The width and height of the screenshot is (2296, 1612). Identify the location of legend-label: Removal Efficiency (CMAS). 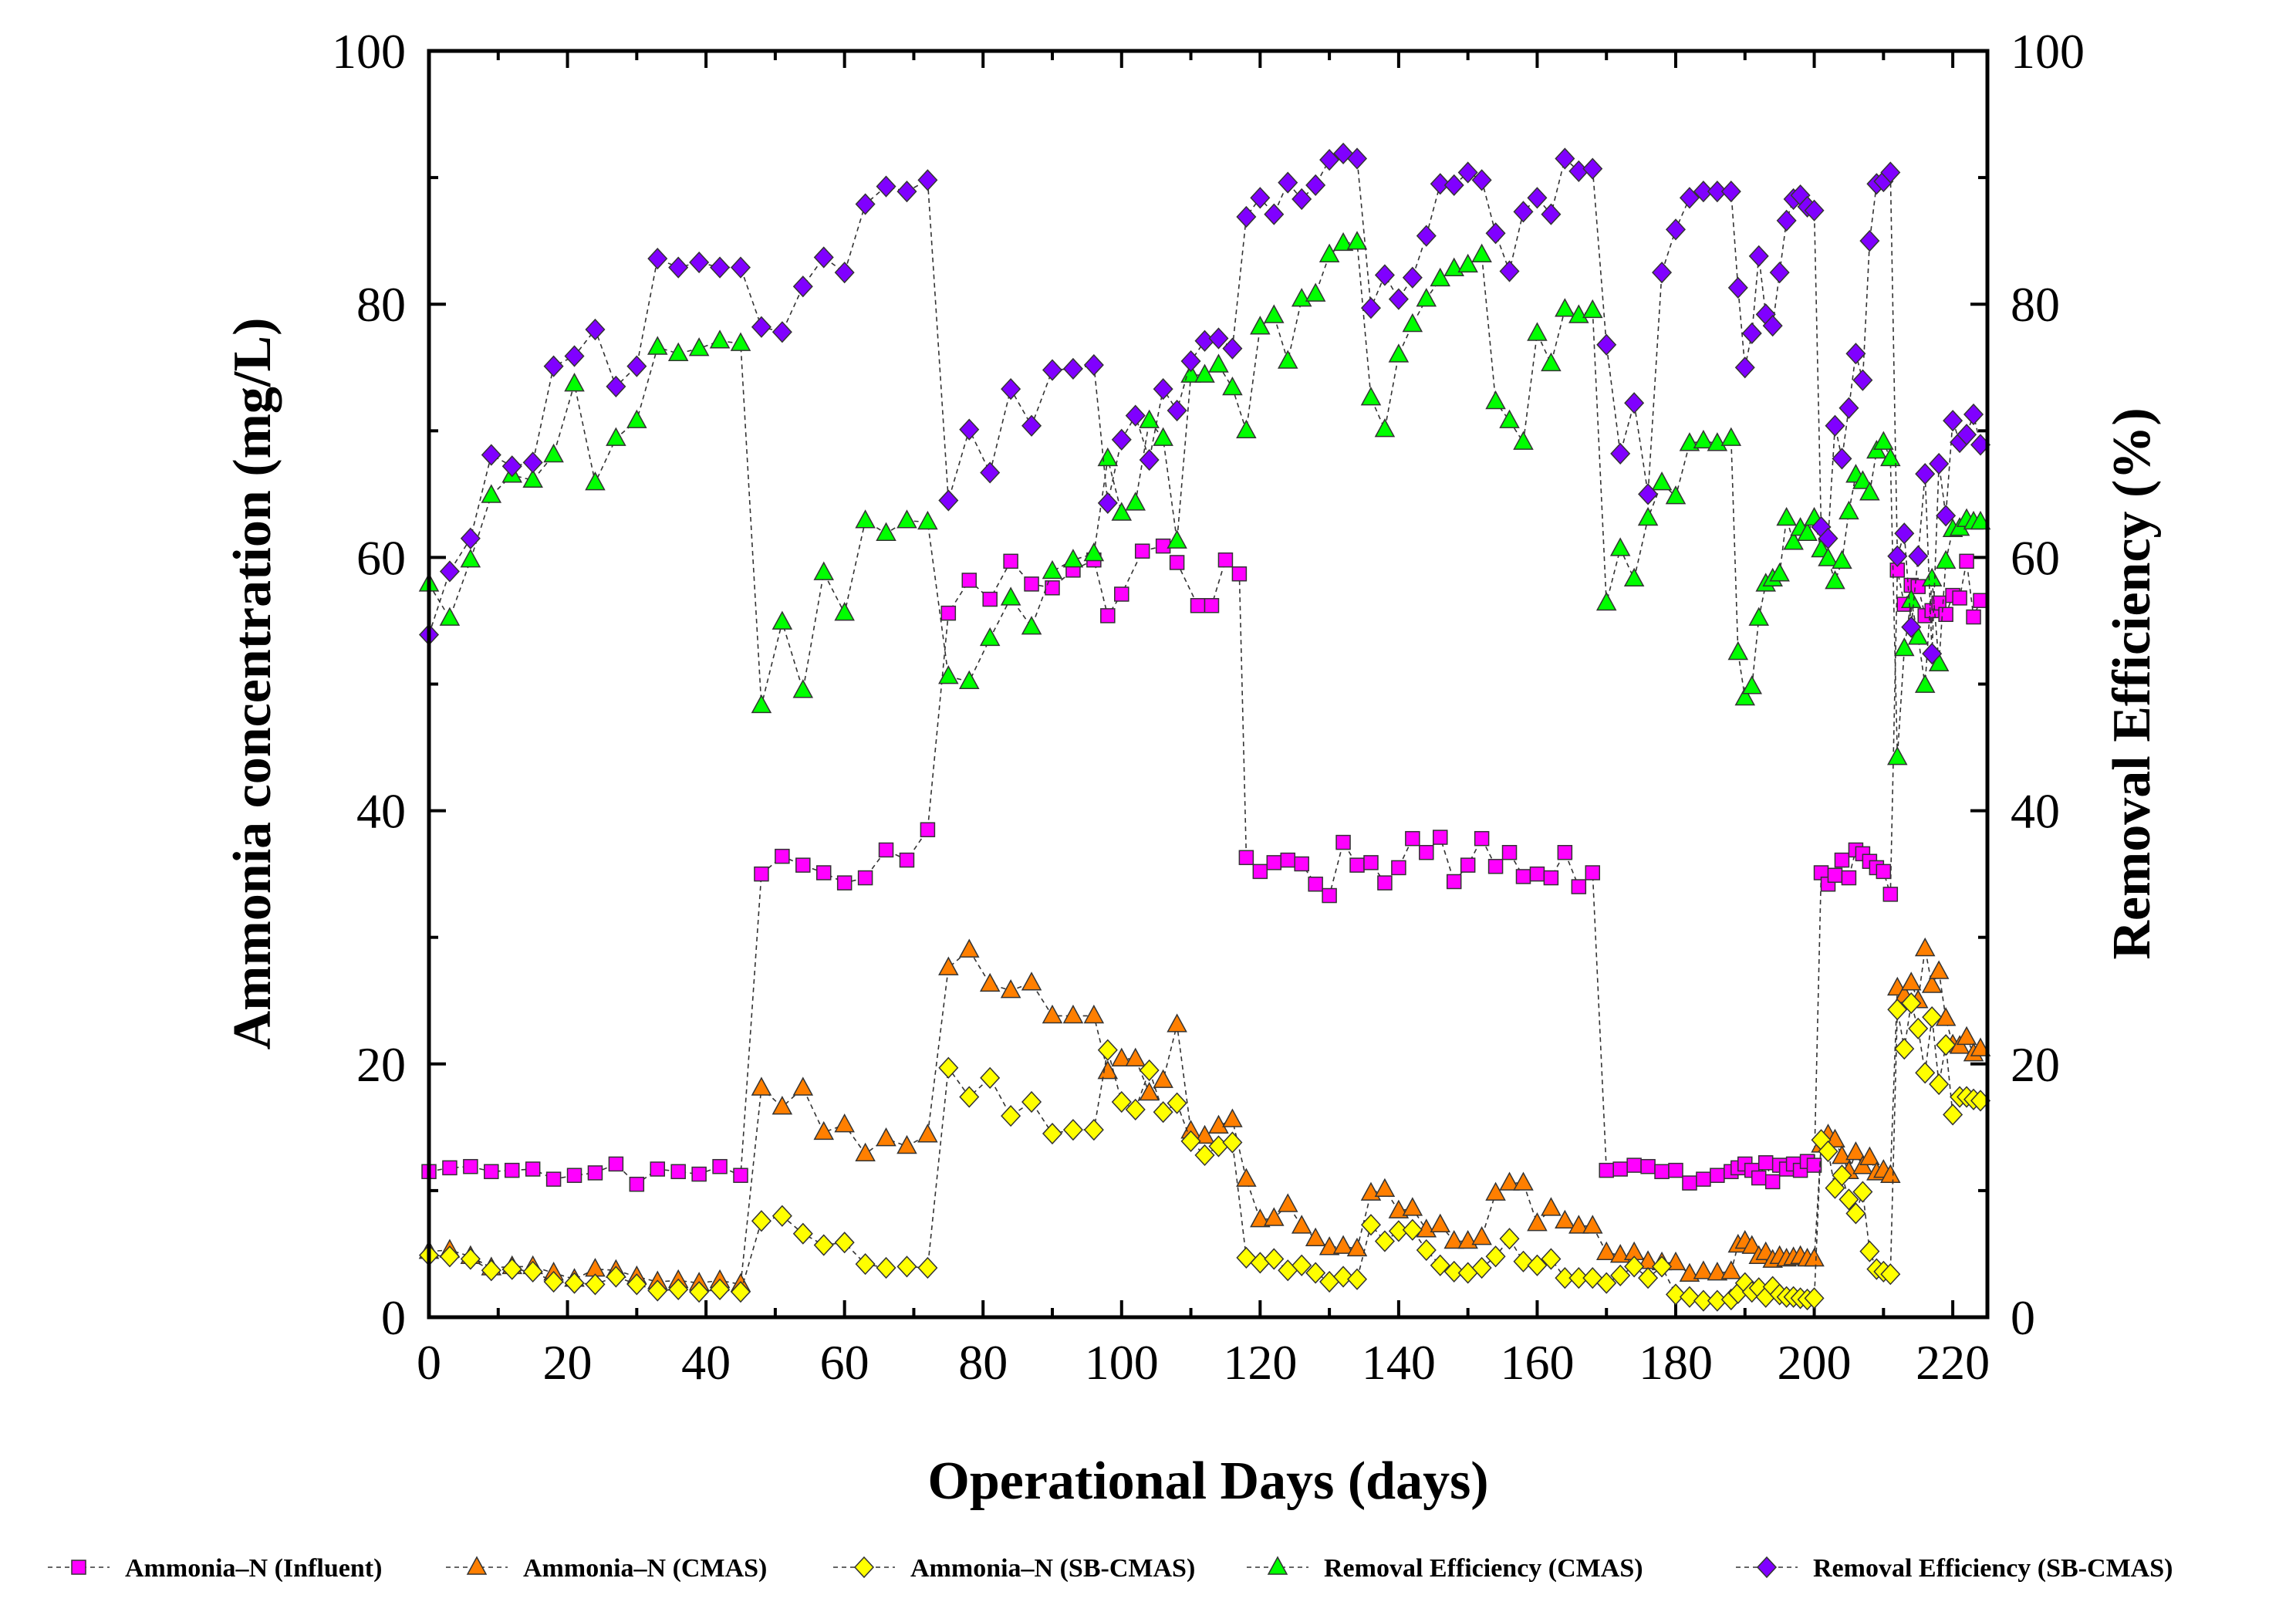
(1483, 1568).